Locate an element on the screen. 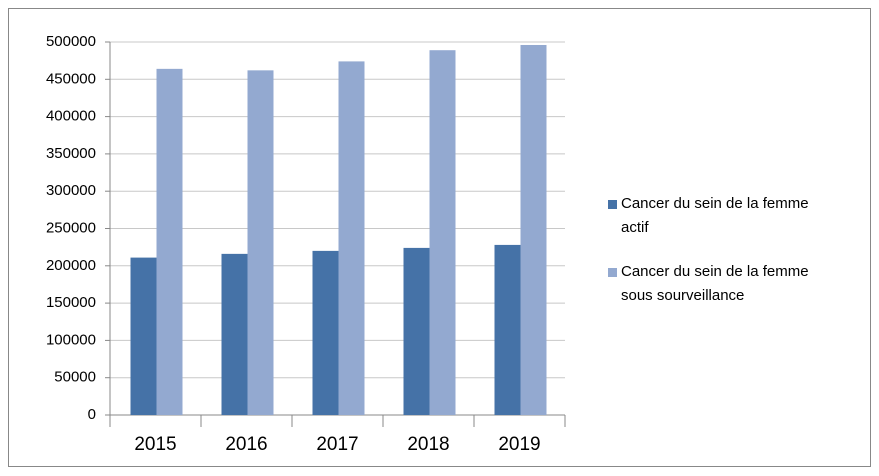 This screenshot has height=476, width=879. y-tick-label: 500000 is located at coordinates (71, 41).